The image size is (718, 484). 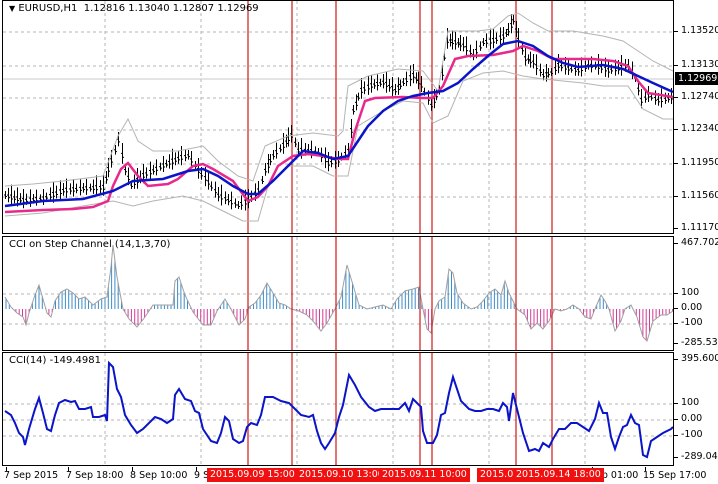 I want to click on axis-label: 467.7022, so click(x=699, y=242).